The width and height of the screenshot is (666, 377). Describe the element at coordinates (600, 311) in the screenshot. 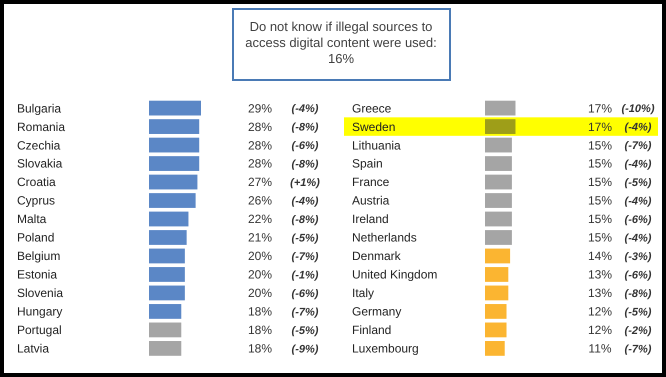

I see `data-label: 12%` at that location.